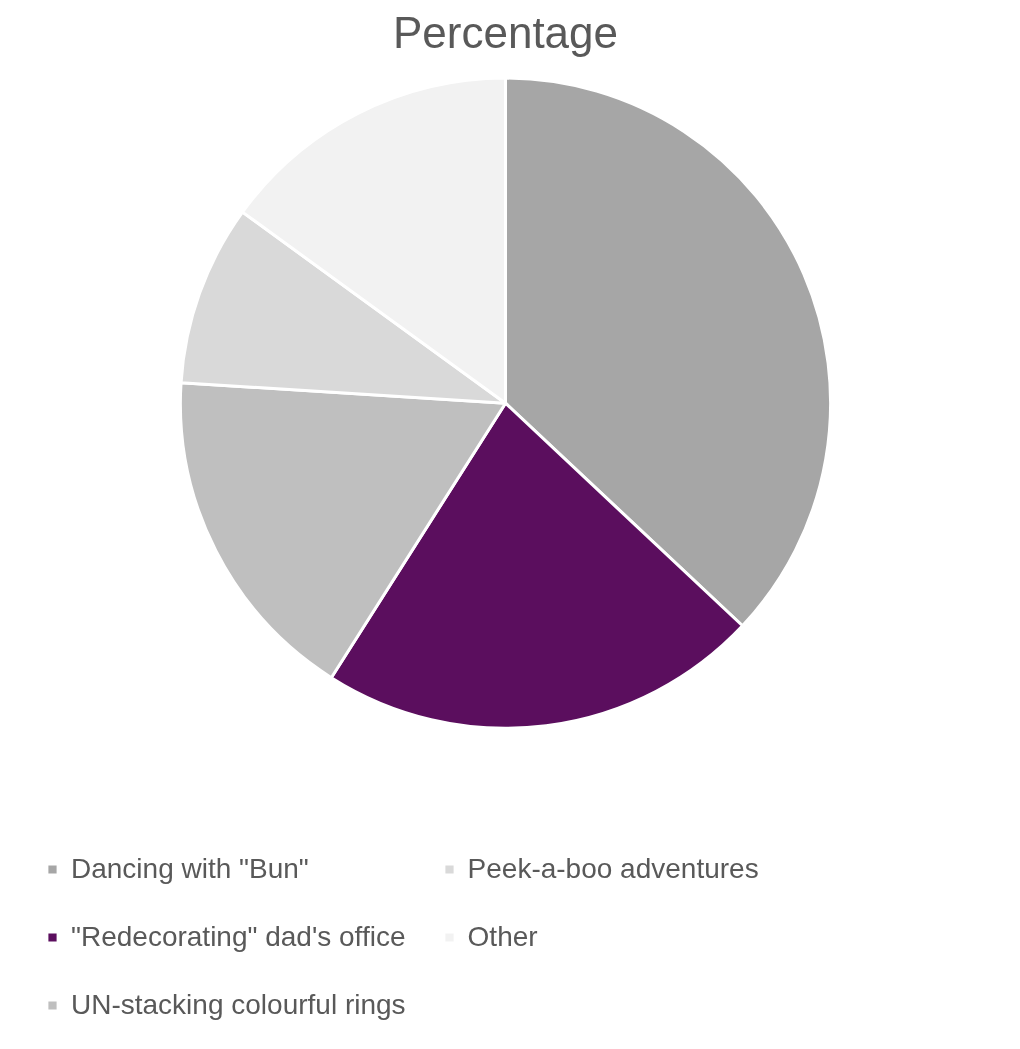 This screenshot has width=1020, height=1049. I want to click on legend-label: Peek-a-boo adventures, so click(613, 869).